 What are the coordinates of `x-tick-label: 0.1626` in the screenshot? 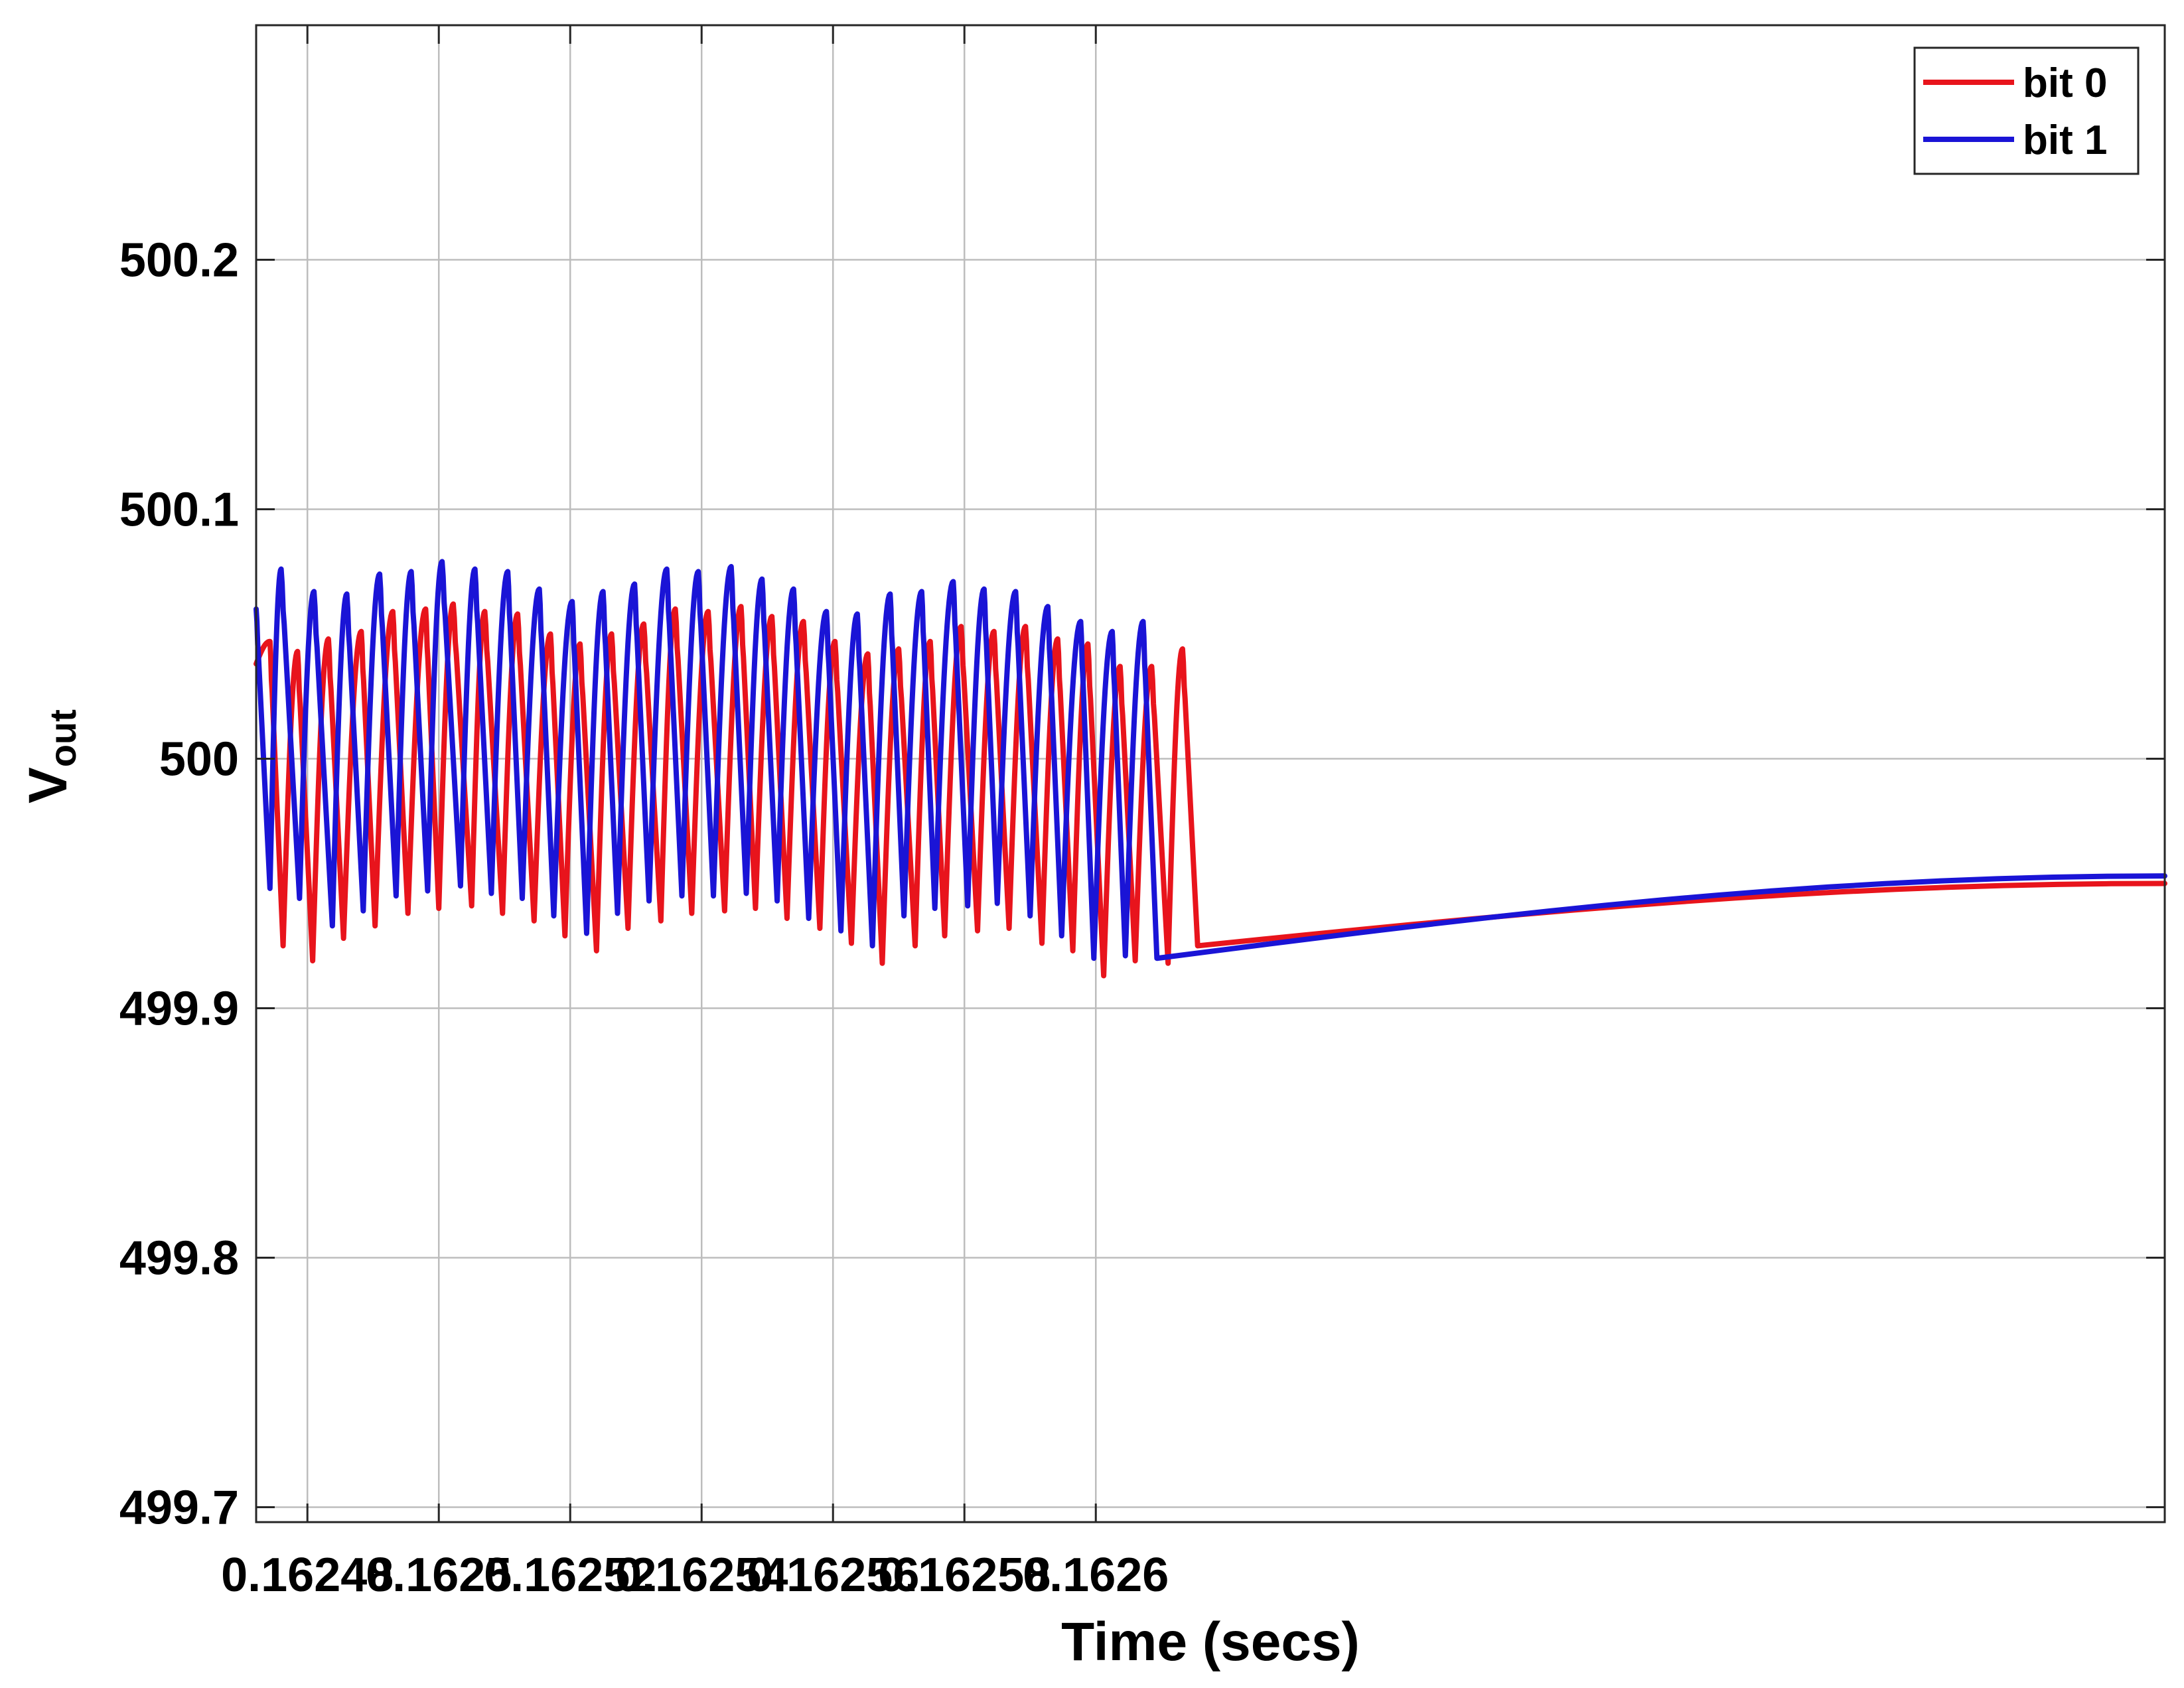 It's located at (1096, 1575).